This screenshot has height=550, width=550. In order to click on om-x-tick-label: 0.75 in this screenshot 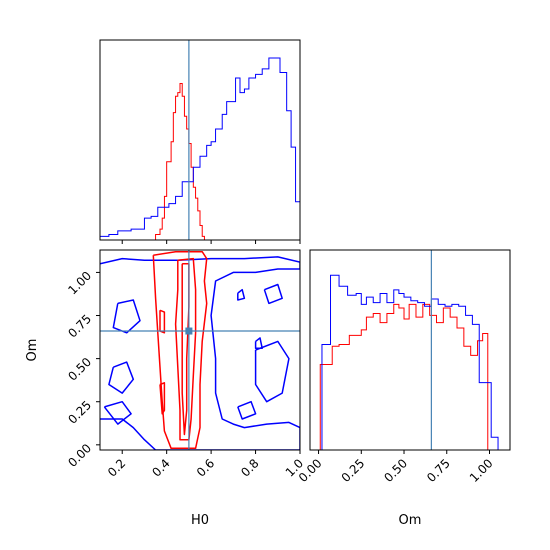, I will do `click(438, 470)`.